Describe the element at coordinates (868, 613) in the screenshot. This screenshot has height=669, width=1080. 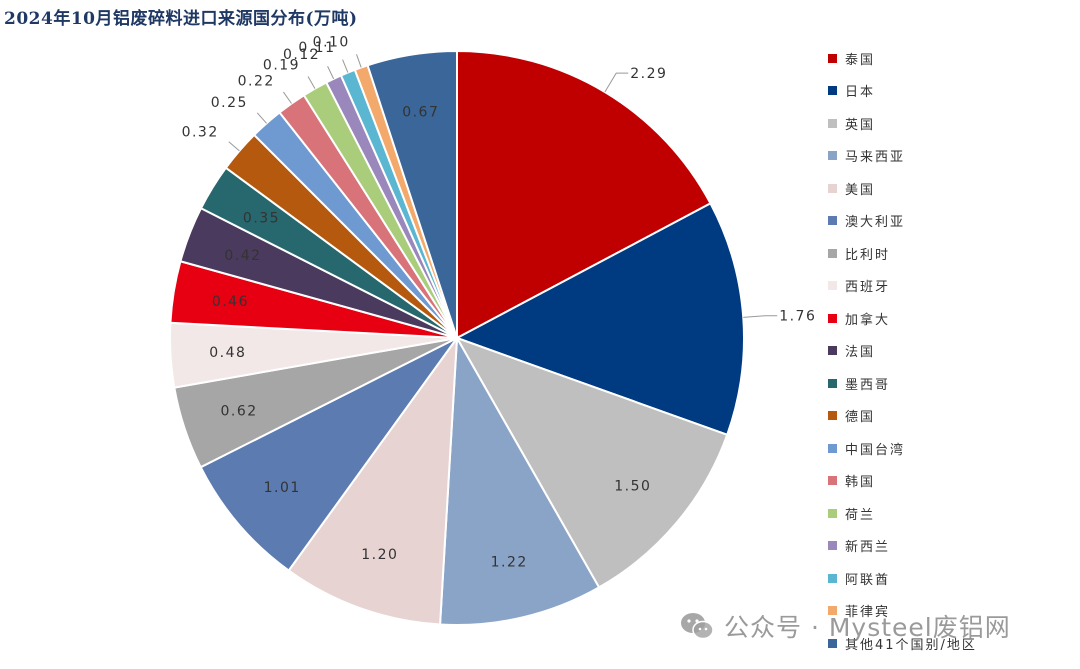
I see `legend-label: 菲律宾` at that location.